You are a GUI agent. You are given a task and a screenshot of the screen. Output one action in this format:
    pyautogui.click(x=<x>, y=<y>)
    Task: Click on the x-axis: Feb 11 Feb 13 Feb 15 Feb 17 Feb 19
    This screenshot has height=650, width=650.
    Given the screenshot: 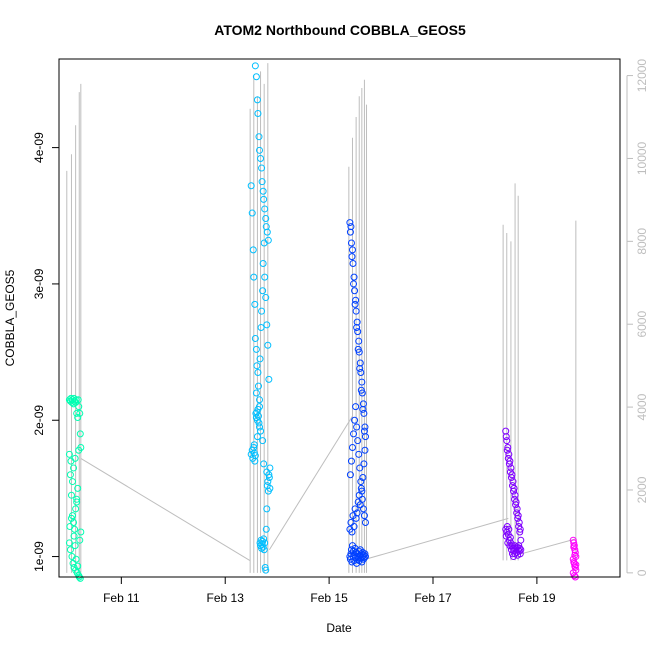 What is the action you would take?
    pyautogui.click(x=329, y=590)
    